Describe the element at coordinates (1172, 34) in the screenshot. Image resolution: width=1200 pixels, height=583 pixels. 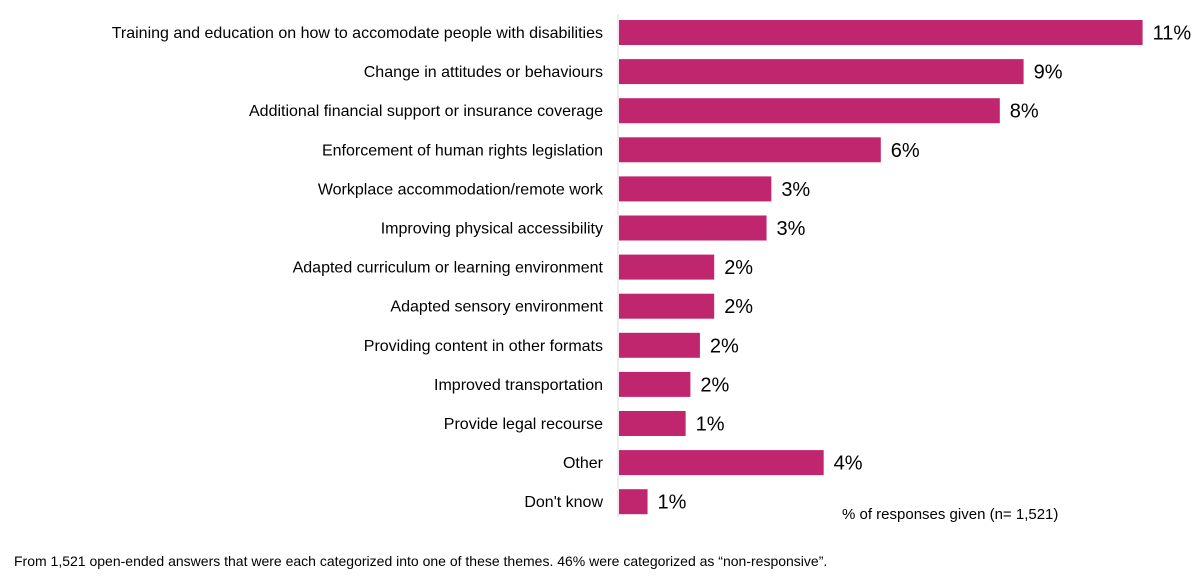
I see `value-label: 11%` at that location.